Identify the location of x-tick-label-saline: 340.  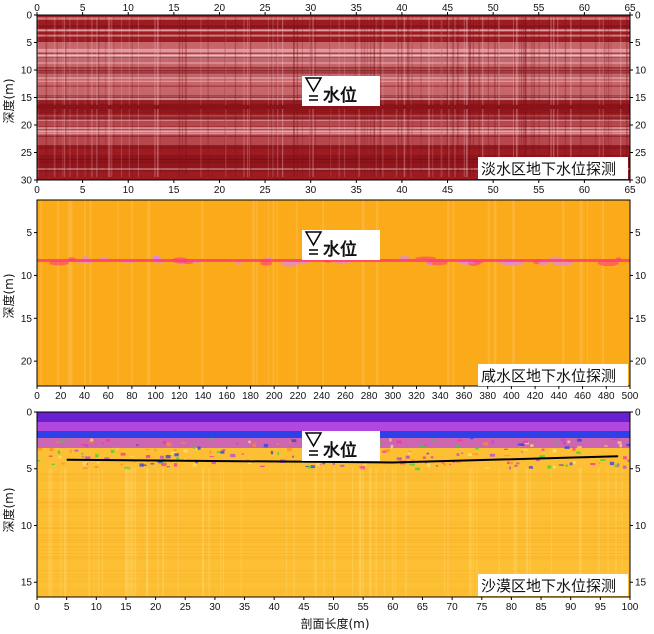
(440, 396).